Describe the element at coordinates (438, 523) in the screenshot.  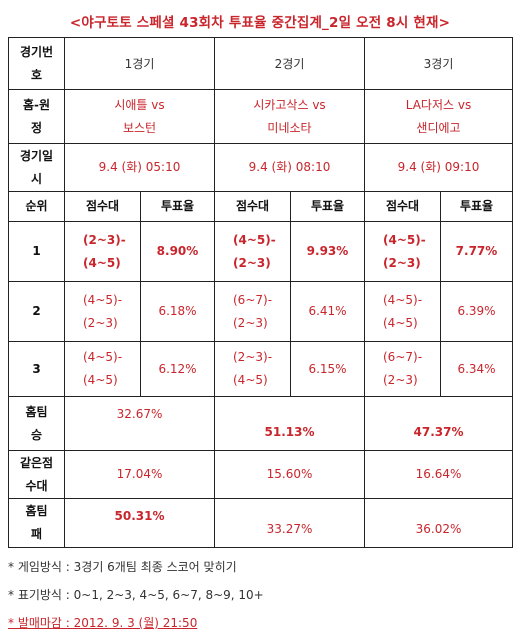
I see `game-3-home-loss: 36.02%` at that location.